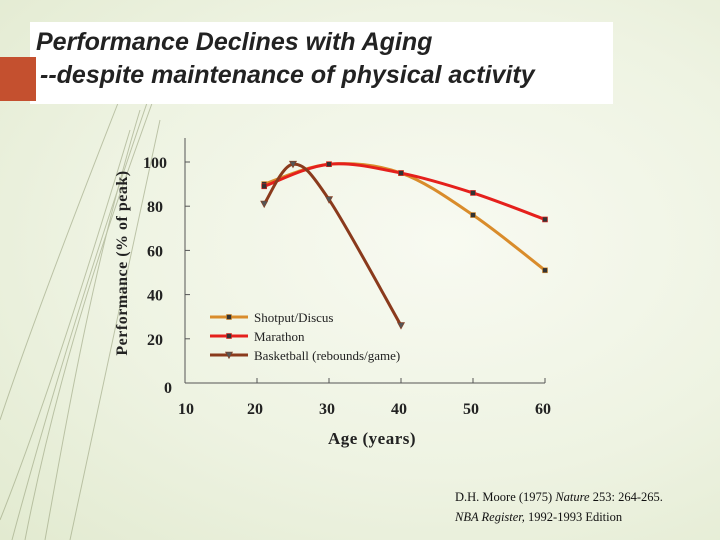 This screenshot has width=720, height=540. Describe the element at coordinates (186, 409) in the screenshot. I see `x-tick-label: 10` at that location.